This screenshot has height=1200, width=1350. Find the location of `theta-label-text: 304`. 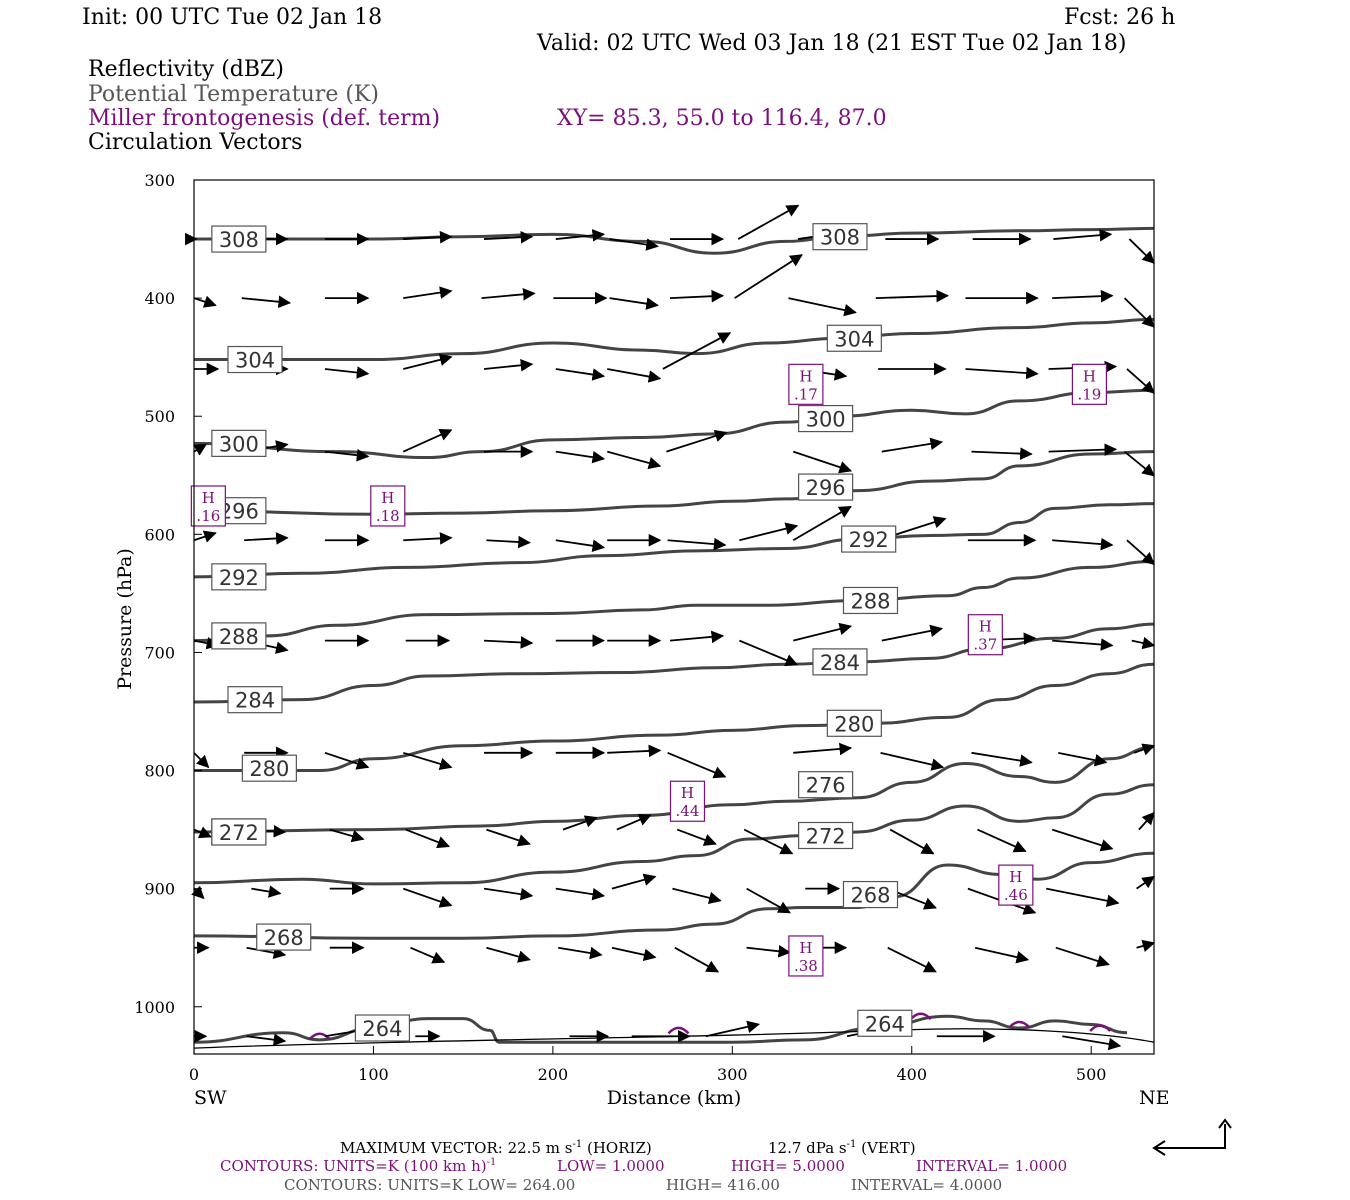

theta-label-text: 304 is located at coordinates (255, 361).